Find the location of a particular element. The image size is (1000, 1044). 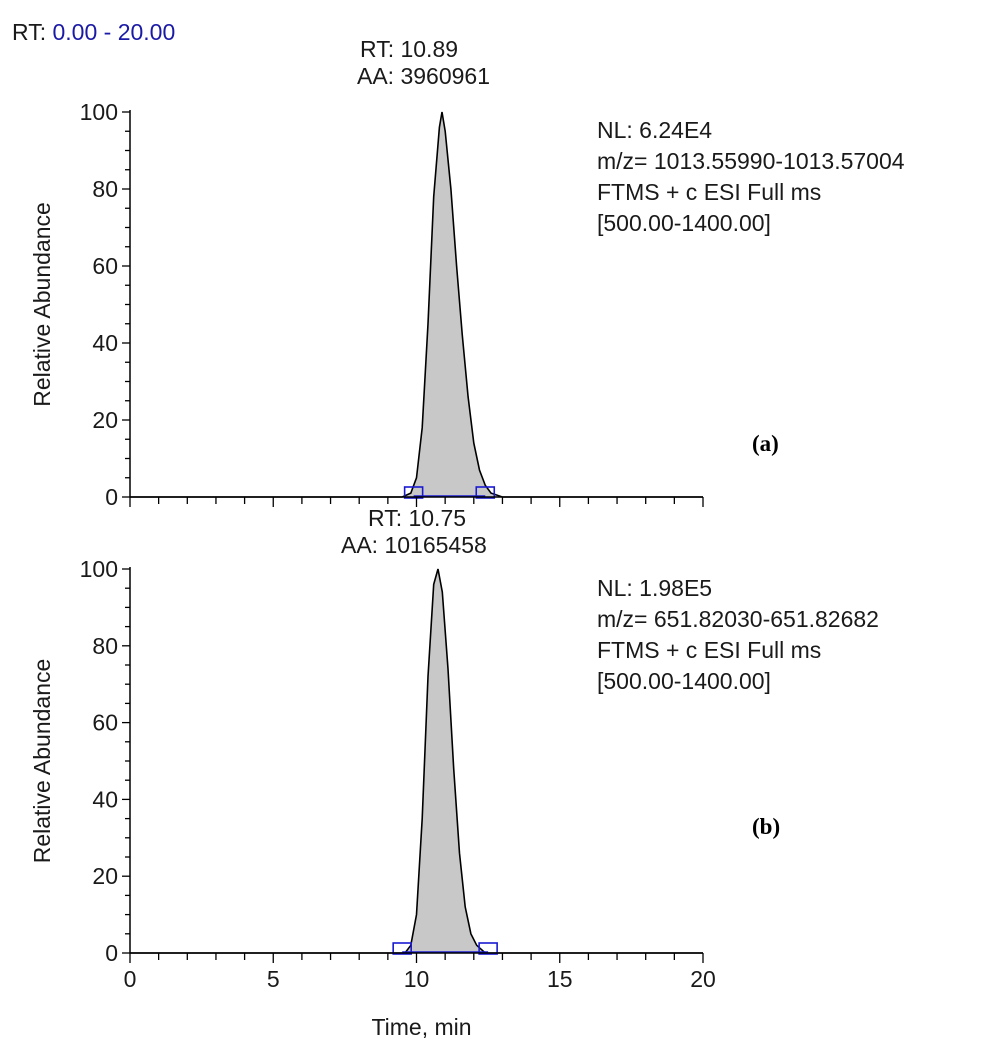

peak-area-label: AA: 10165458 is located at coordinates (414, 545).